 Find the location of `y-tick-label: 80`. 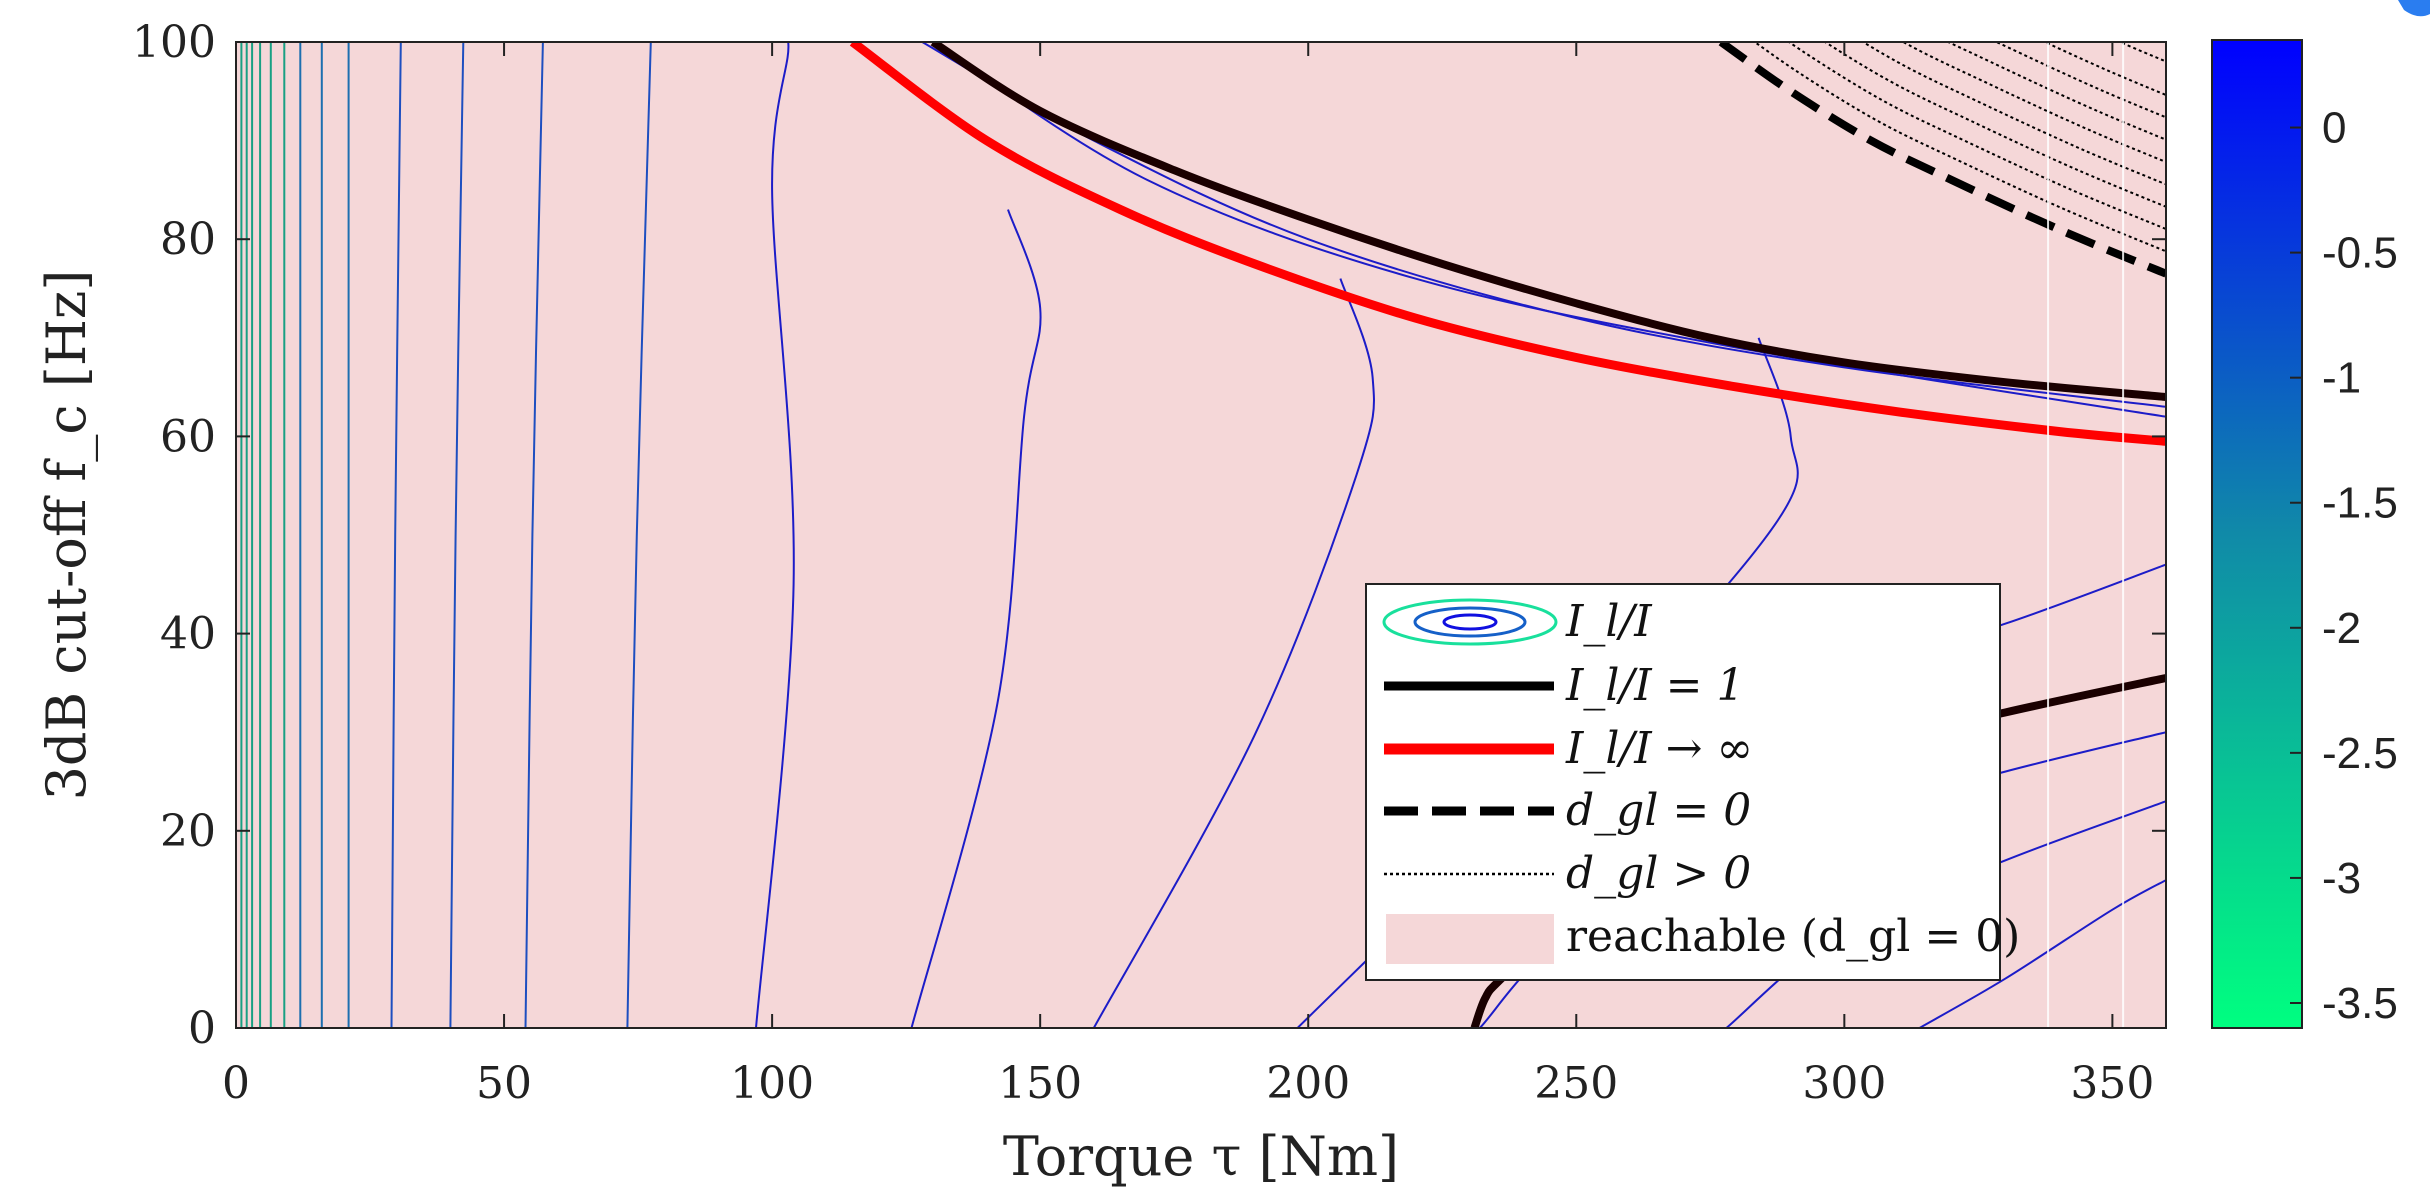

y-tick-label: 80 is located at coordinates (188, 239).